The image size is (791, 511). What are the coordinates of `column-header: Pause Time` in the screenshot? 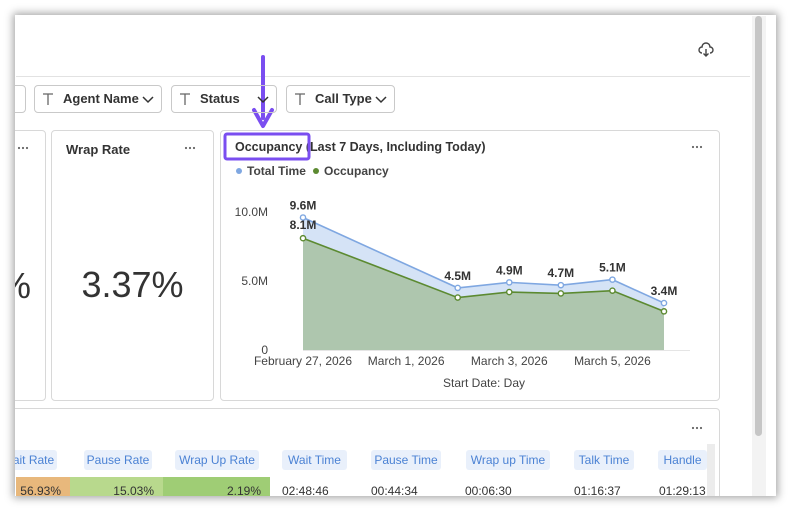 It's located at (406, 460).